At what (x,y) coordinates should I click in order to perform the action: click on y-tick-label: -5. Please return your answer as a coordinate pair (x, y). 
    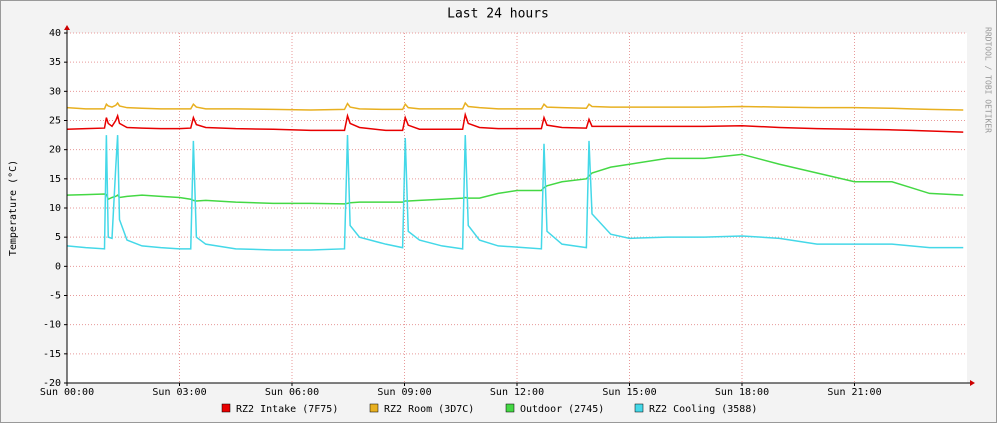
    Looking at the image, I should click on (55, 296).